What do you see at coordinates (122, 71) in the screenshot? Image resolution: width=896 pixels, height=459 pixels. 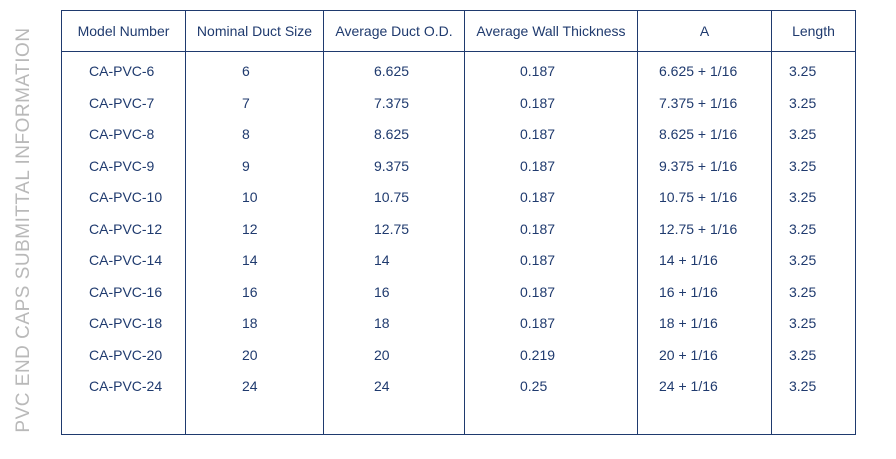 I see `cell-model-number: CA-PVC-6` at bounding box center [122, 71].